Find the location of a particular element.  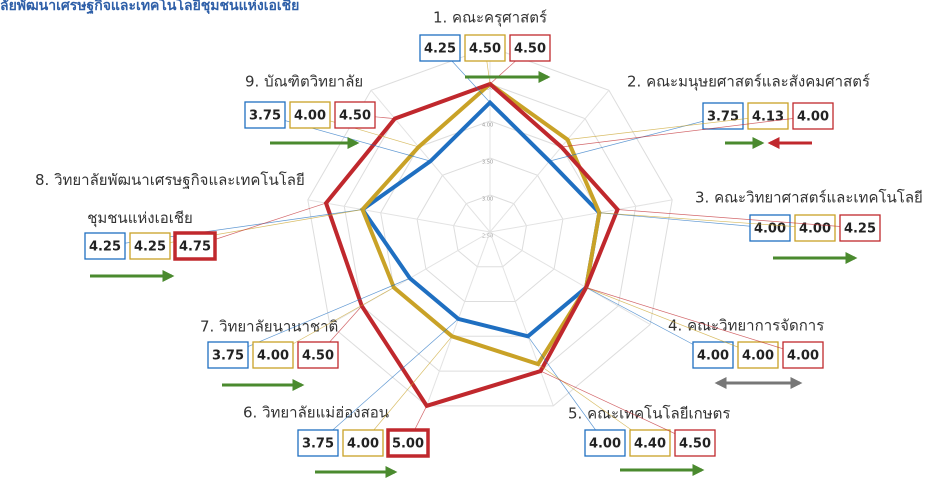

value-label: 5.00 is located at coordinates (408, 444).